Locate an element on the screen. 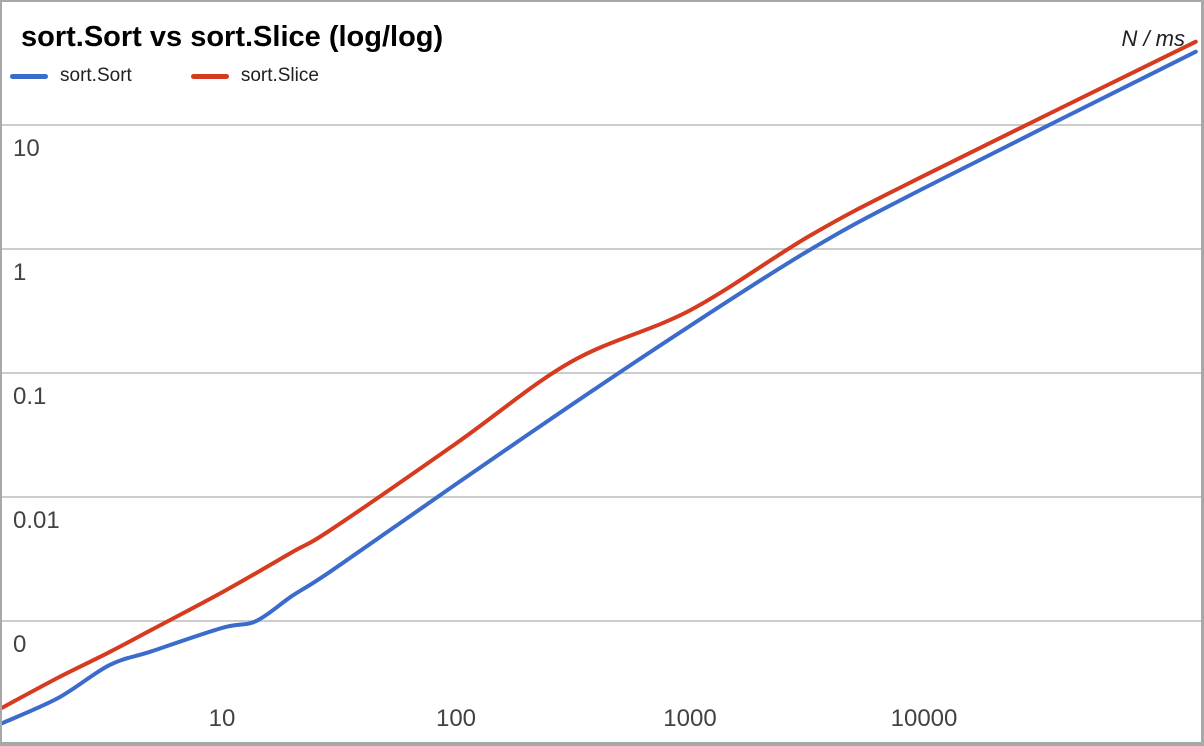 This screenshot has width=1204, height=746. legend-swatch-sort-sort is located at coordinates (29, 76).